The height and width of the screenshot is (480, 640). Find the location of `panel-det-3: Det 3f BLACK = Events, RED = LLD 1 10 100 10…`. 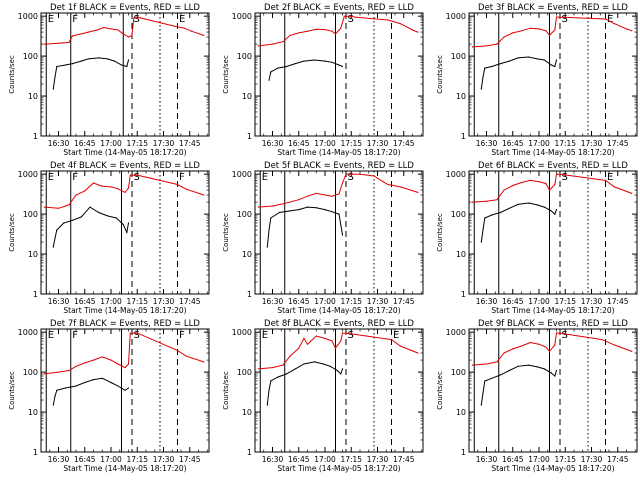

panel-det-3: Det 3f BLACK = Events, RED = LLD 1 10 100 10… is located at coordinates (537, 80).